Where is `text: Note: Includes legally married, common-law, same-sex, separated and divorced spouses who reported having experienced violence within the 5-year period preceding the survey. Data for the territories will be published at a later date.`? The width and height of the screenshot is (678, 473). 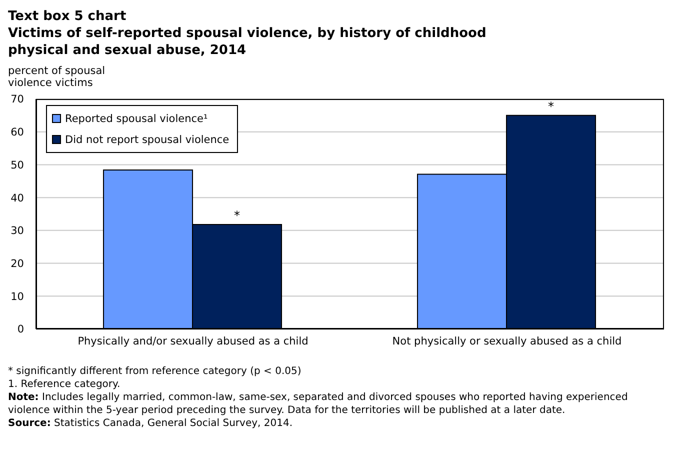 text: Note: Includes legally married, common-law, same-sex, separated and divorced spouses who reported having experienced violence within the 5-year period preceding the survey. Data for the territories will be published at a later date. is located at coordinates (318, 404).